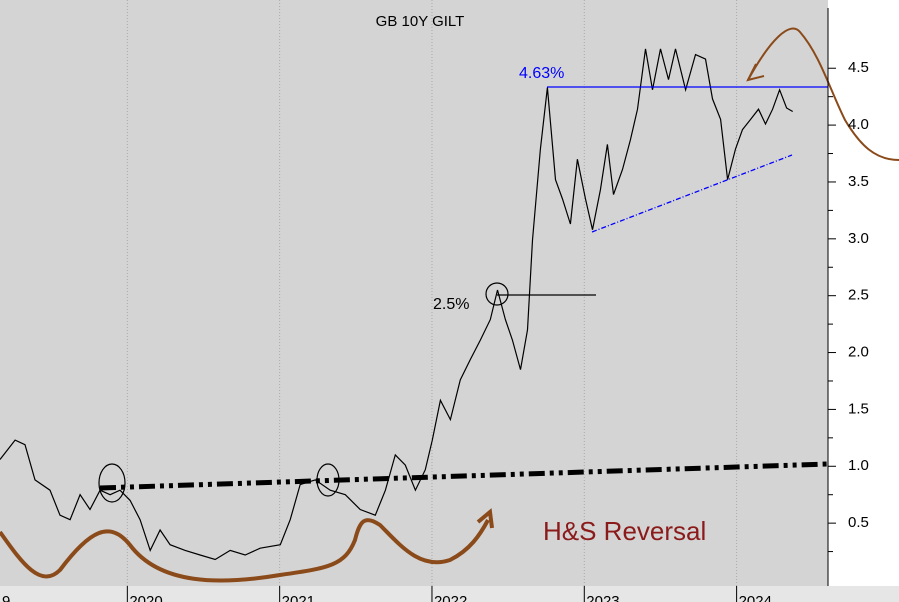  What do you see at coordinates (624, 531) in the screenshot?
I see `annotation: H&S Reversal` at bounding box center [624, 531].